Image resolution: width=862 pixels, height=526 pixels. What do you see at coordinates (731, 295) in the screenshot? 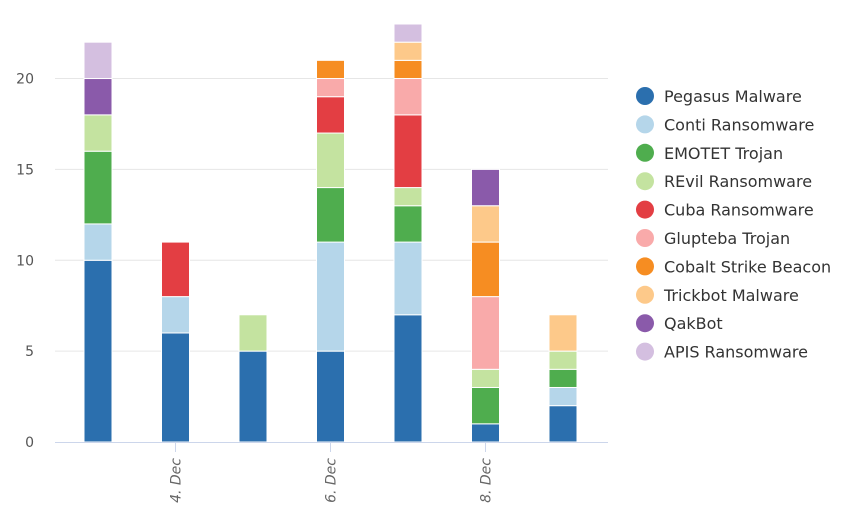
I see `legend-label: Trickbot Malware` at bounding box center [731, 295].